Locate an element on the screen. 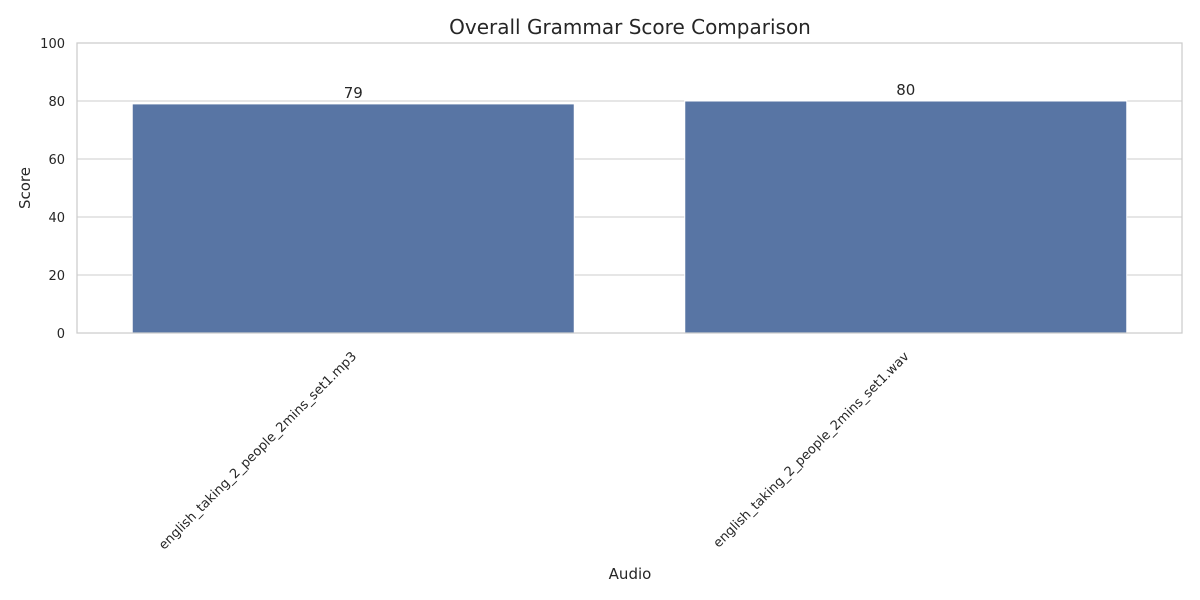 This screenshot has height=600, width=1200. y-tick-label: 0 is located at coordinates (61, 334).